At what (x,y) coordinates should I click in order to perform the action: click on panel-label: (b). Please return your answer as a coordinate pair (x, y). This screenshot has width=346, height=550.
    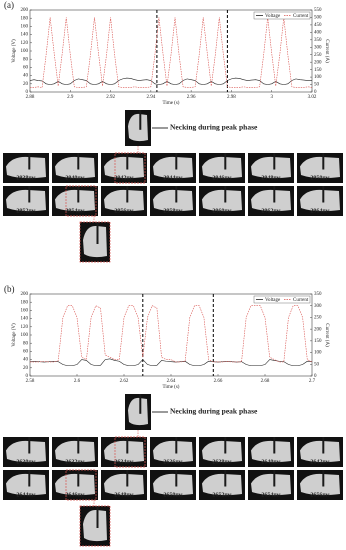
    Looking at the image, I should click on (9, 289).